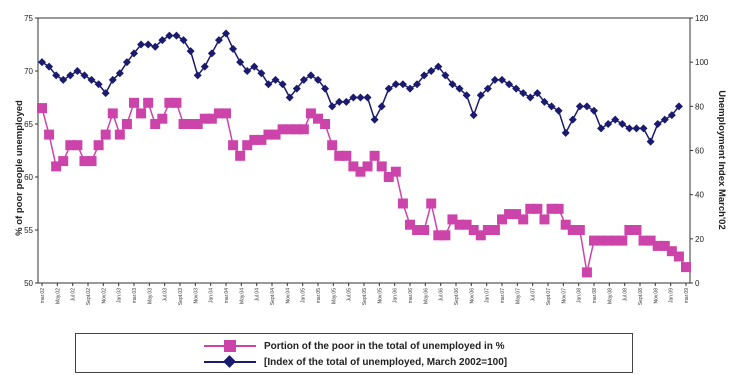 The height and width of the screenshot is (375, 734). Describe the element at coordinates (626, 295) in the screenshot. I see `x-tick-label: Jul.08` at that location.